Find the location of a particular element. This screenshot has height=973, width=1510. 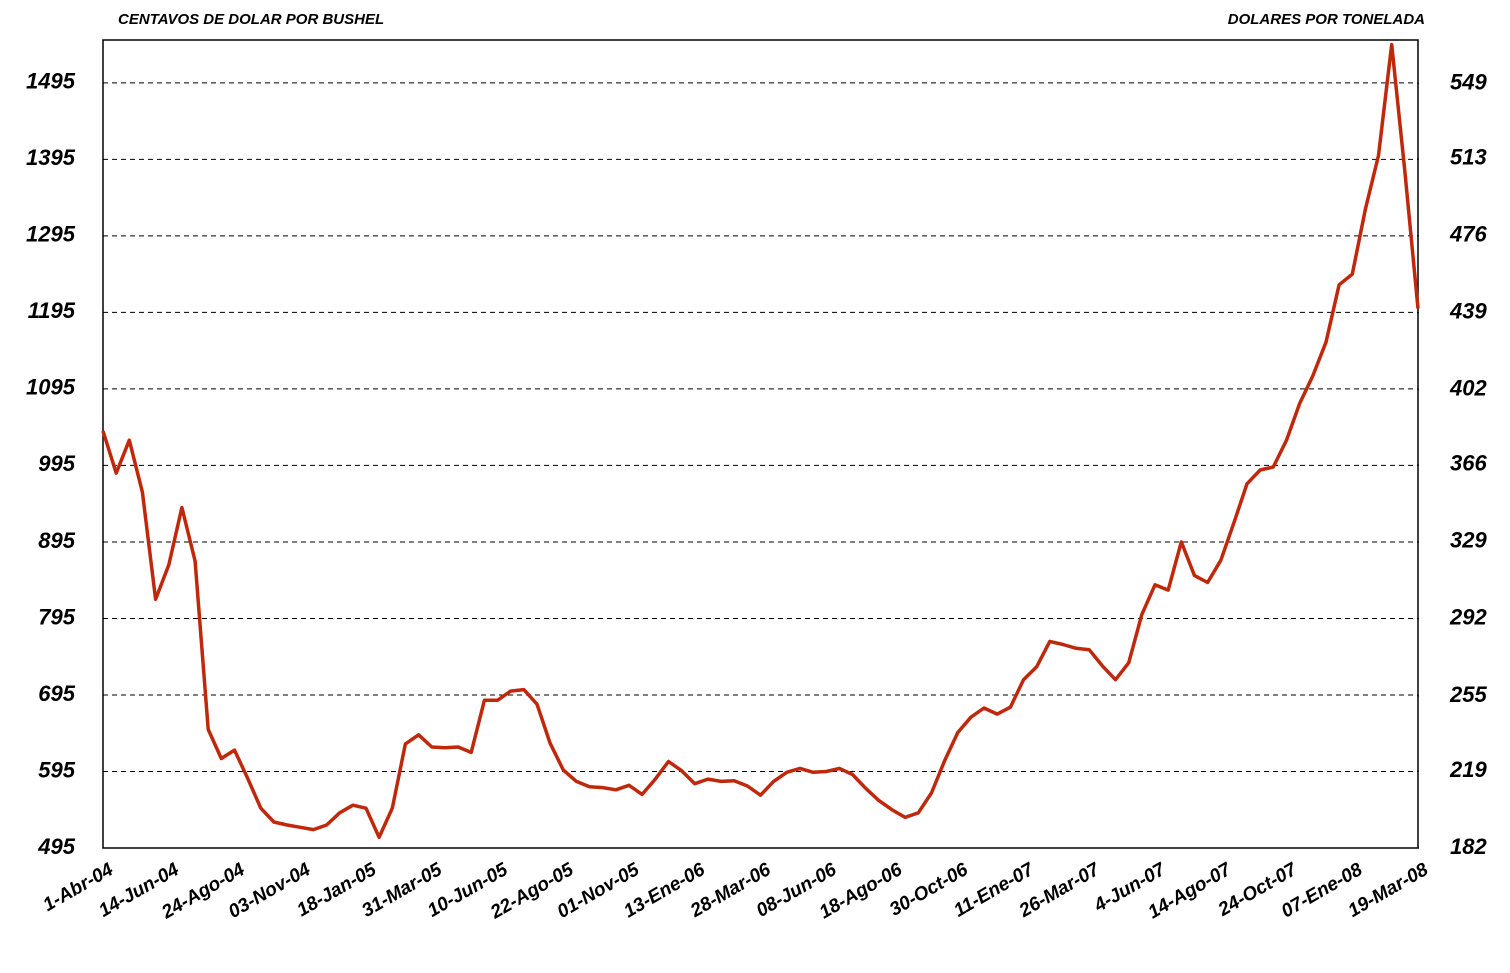

y2-tick-label: 513 is located at coordinates (1468, 157).